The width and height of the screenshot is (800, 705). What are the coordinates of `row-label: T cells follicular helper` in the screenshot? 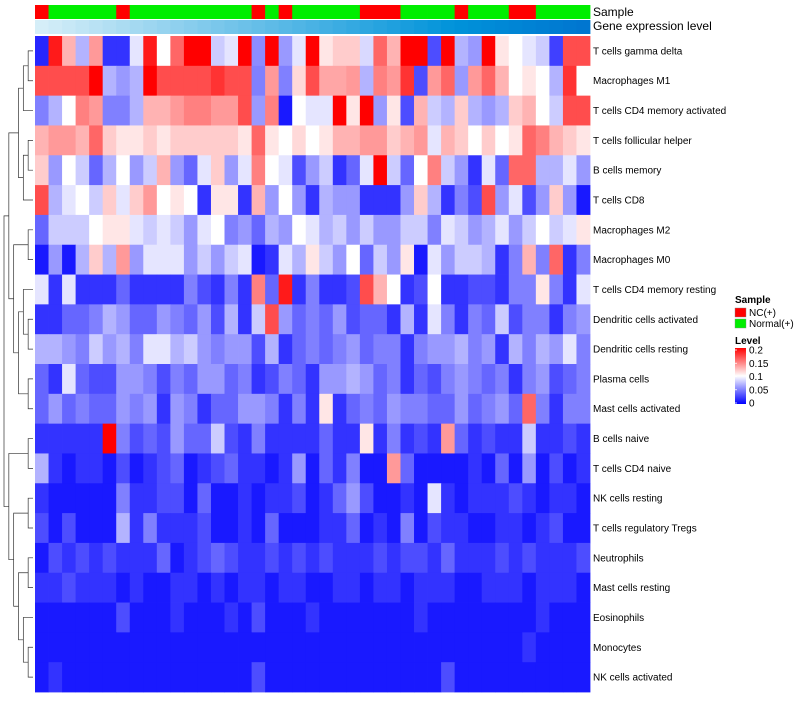 It's located at (642, 141).